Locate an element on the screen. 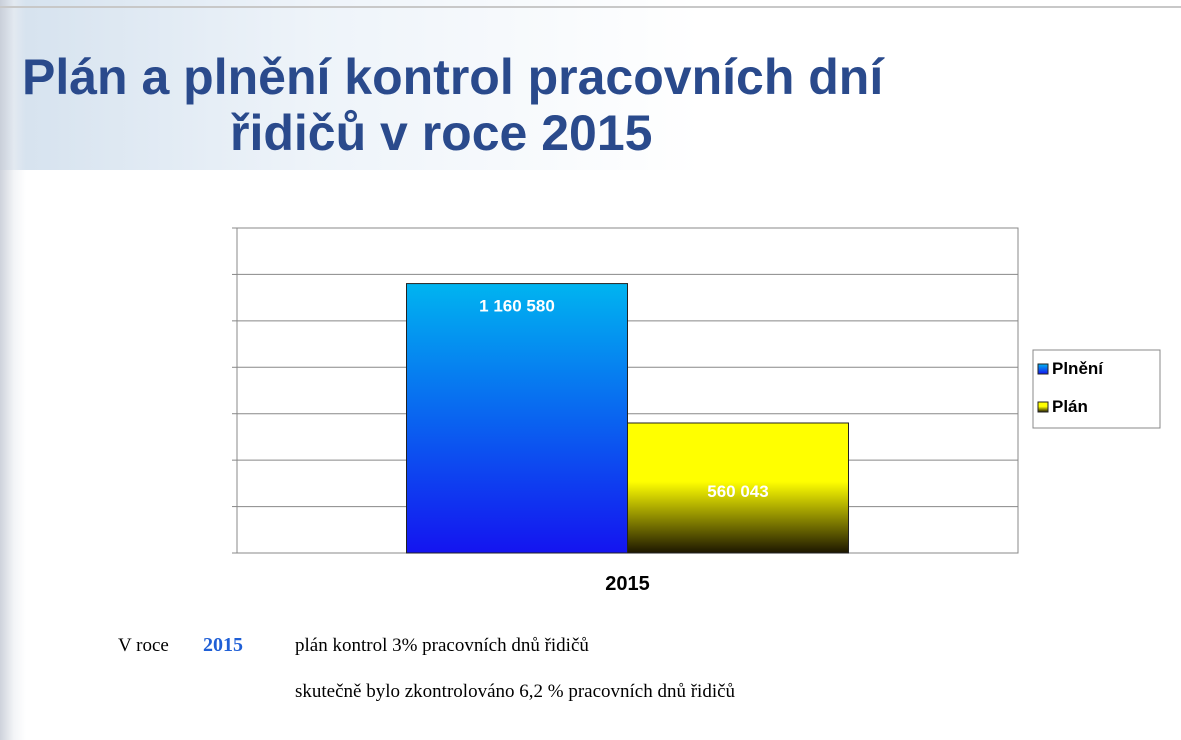  value-label: 560 043 is located at coordinates (737, 491).